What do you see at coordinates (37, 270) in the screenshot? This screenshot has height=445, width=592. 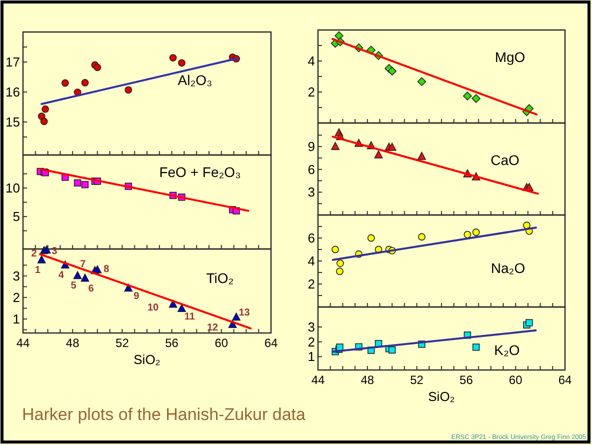 I see `annotation: 1` at bounding box center [37, 270].